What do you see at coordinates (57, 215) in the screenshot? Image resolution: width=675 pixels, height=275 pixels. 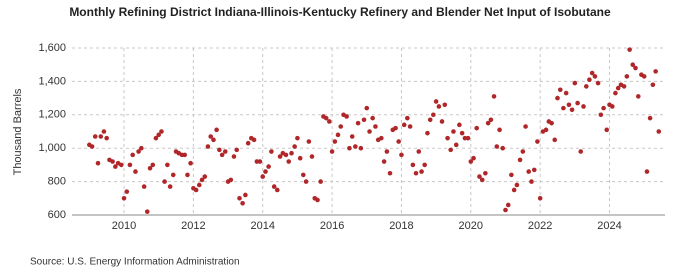 I see `y-tick-label: 600` at bounding box center [57, 215].